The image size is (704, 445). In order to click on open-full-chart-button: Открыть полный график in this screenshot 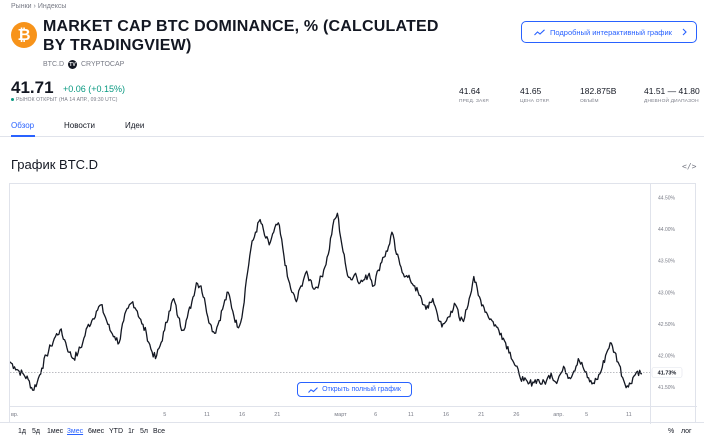, I will do `click(354, 389)`.